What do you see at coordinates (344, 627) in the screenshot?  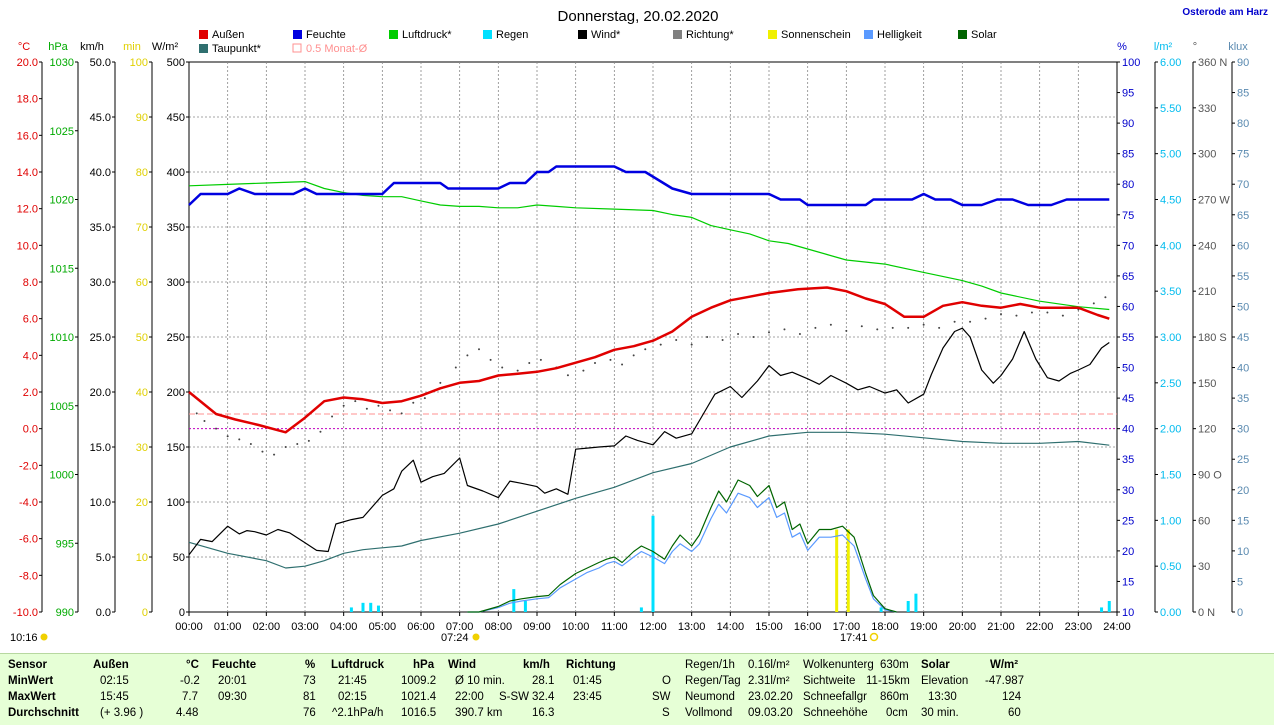 I see `tick-label-time: 04:00` at bounding box center [344, 627].